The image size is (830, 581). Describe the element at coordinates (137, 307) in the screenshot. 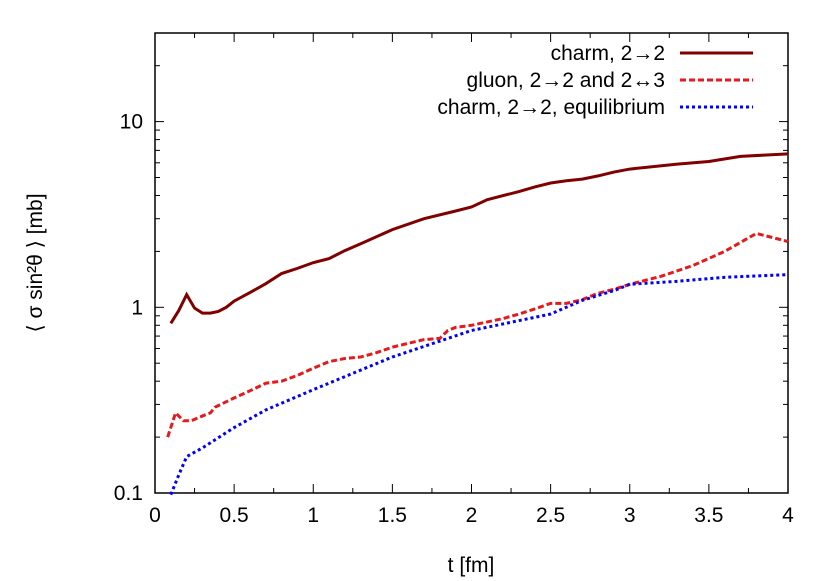

I see `y-tick-label: 1` at that location.